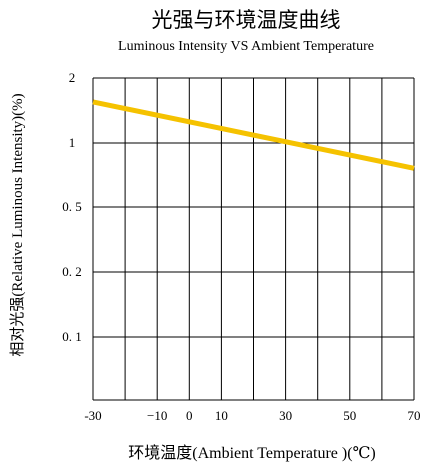 Image resolution: width=436 pixels, height=467 pixels. Describe the element at coordinates (72, 206) in the screenshot. I see `y-tick-label: 0. 5` at that location.